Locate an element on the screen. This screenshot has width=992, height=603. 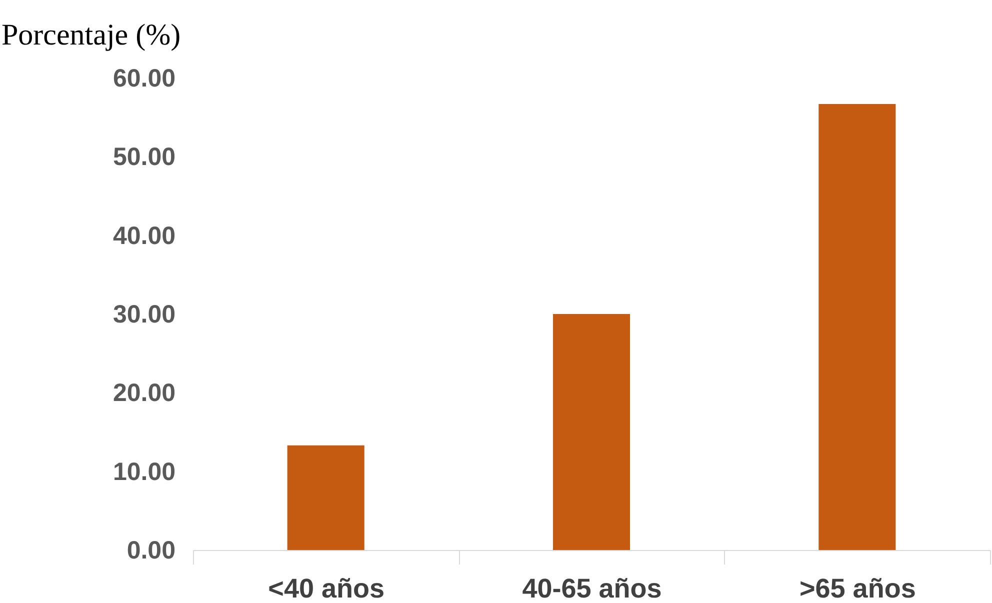
y-axis-title: Porcentaje (%) is located at coordinates (91, 35).